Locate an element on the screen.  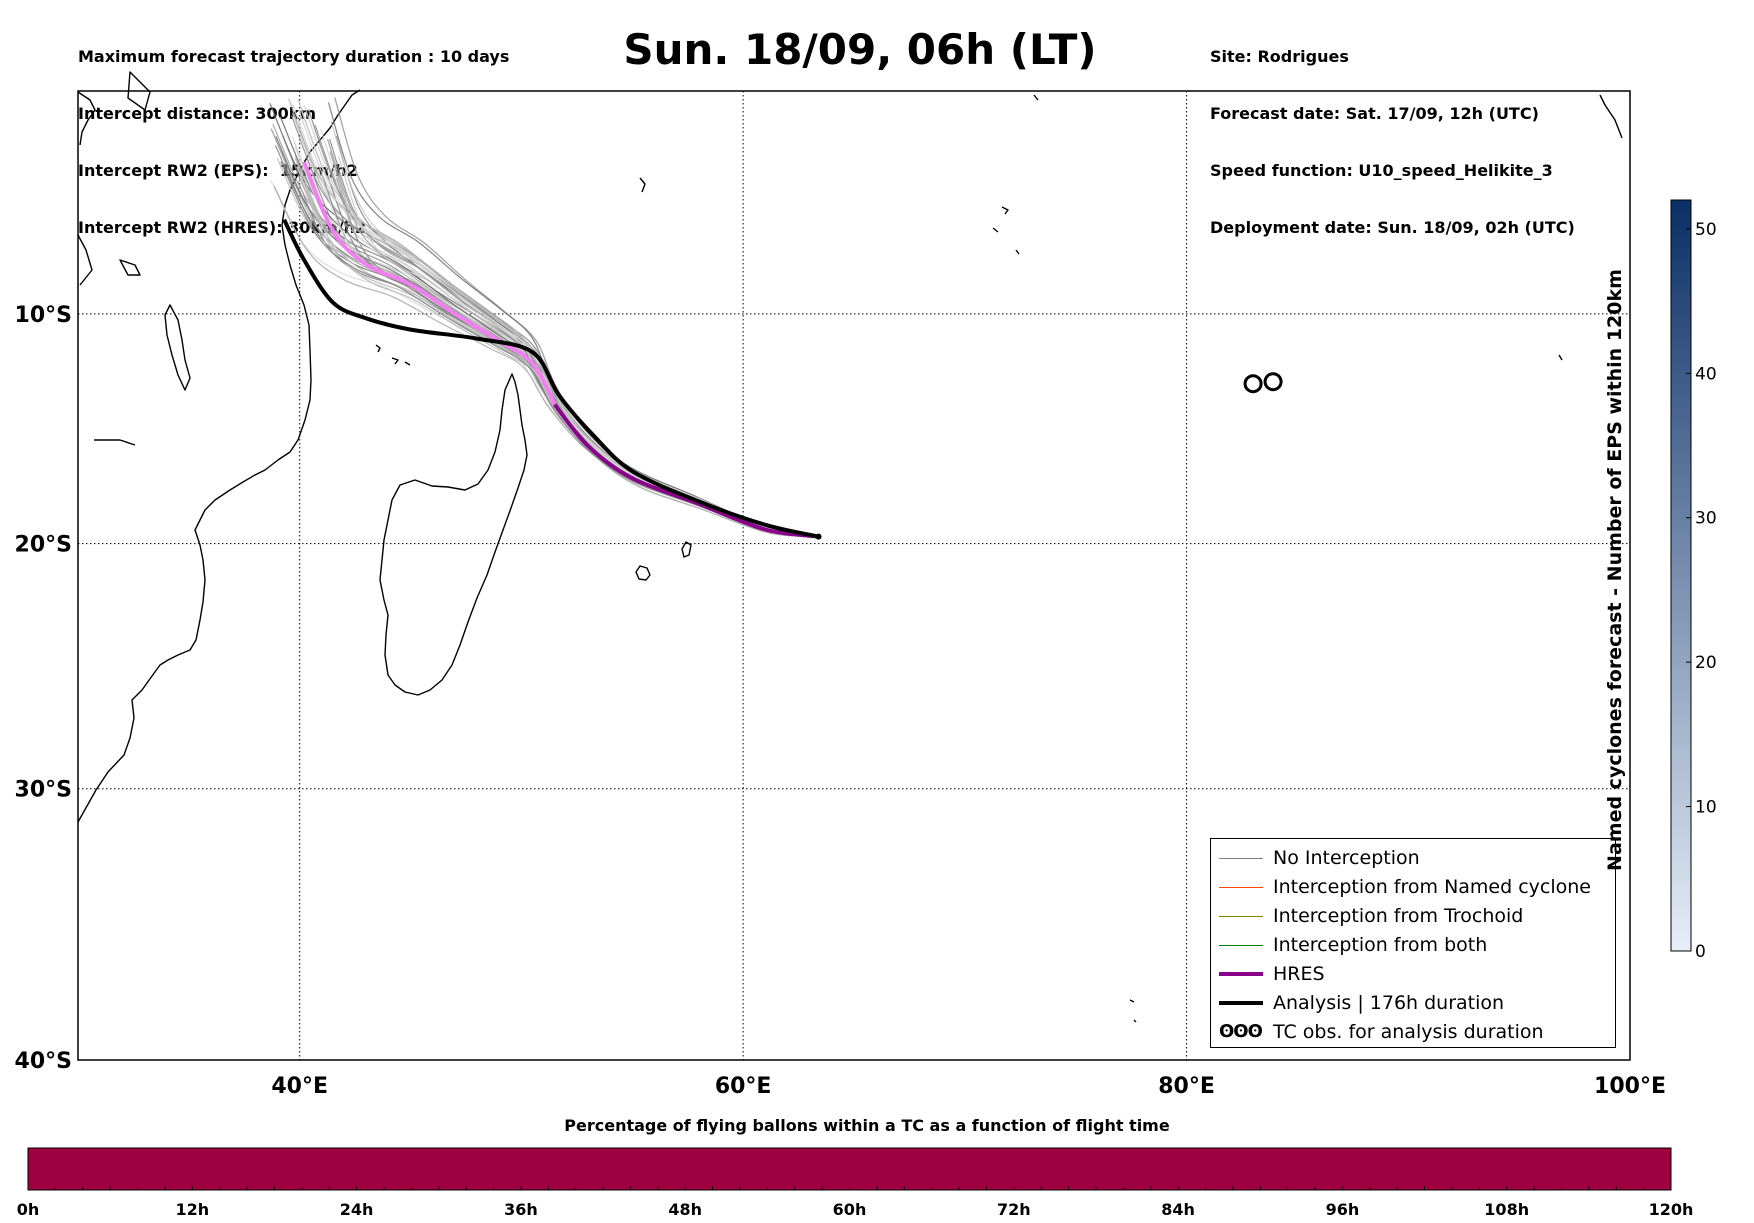
header-right-line: Forecast date: Sat. 17/09, 12h (UTC) is located at coordinates (1374, 113).